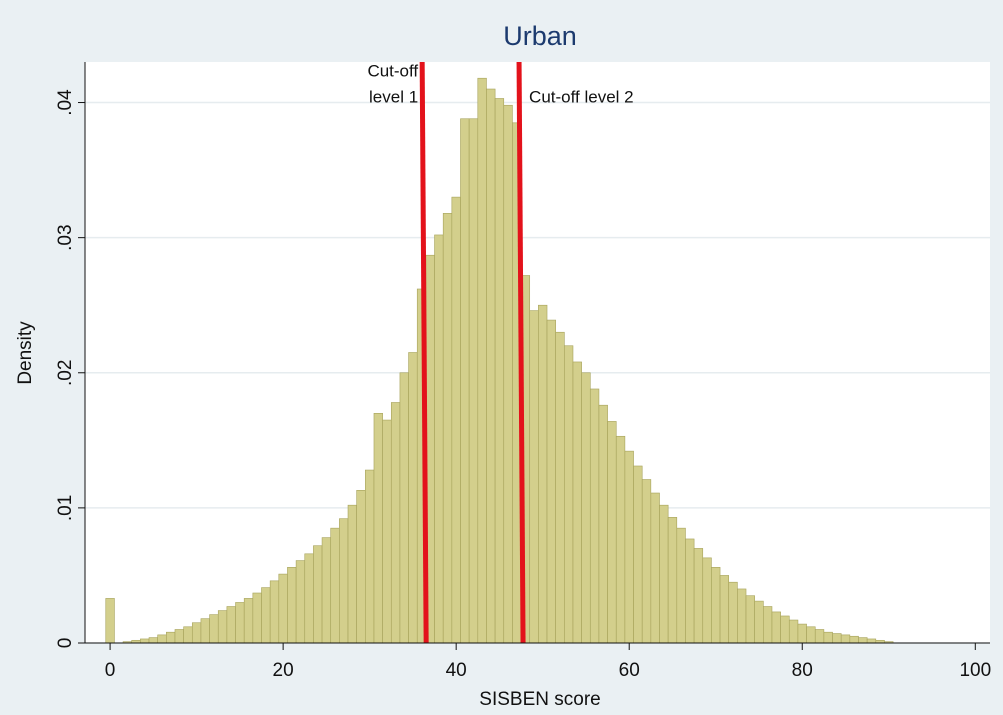 The image size is (1003, 715). I want to click on y-tick-label: .03, so click(65, 237).